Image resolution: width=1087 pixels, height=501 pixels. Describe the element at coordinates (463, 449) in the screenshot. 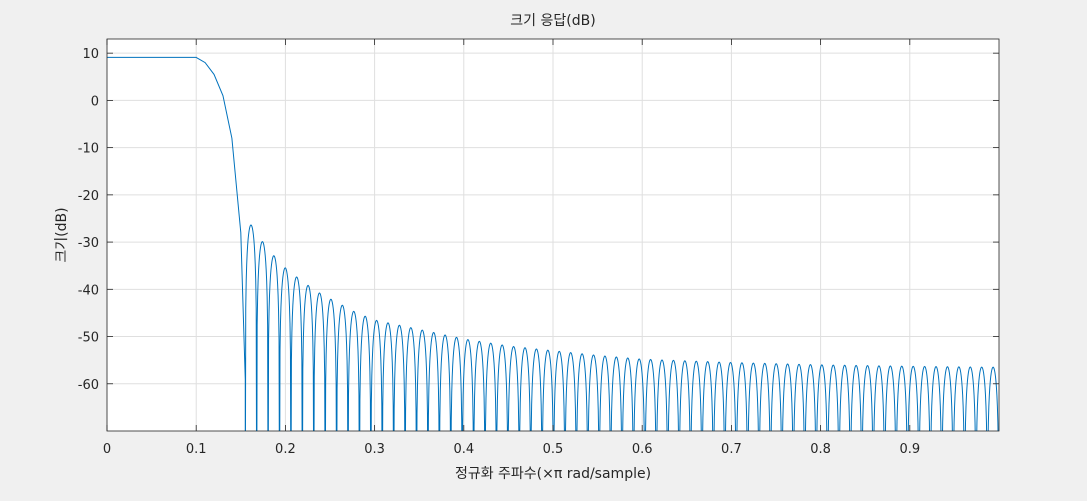

I see `x-tick-label: 0.4` at that location.